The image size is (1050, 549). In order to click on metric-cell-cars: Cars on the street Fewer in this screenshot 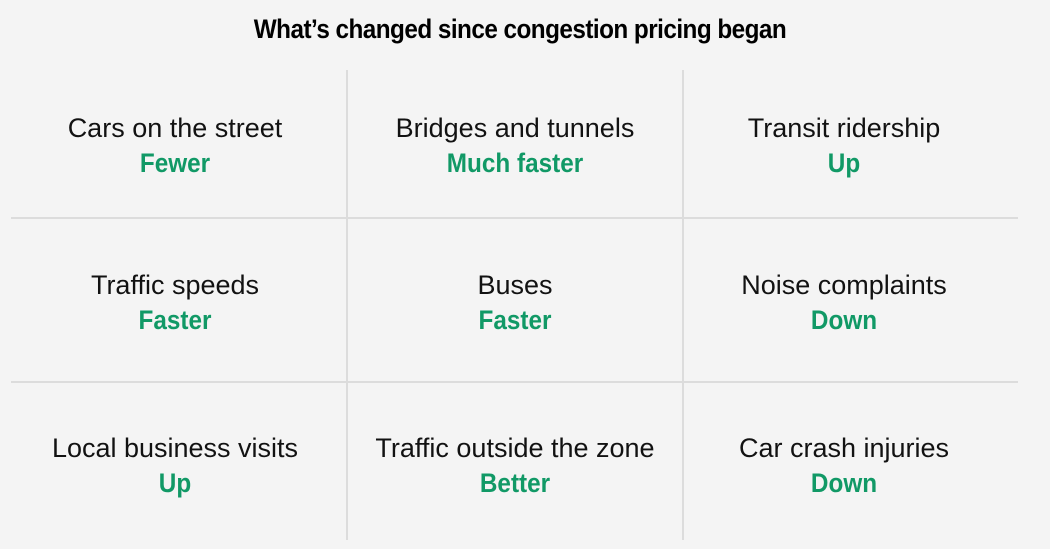, I will do `click(175, 146)`.